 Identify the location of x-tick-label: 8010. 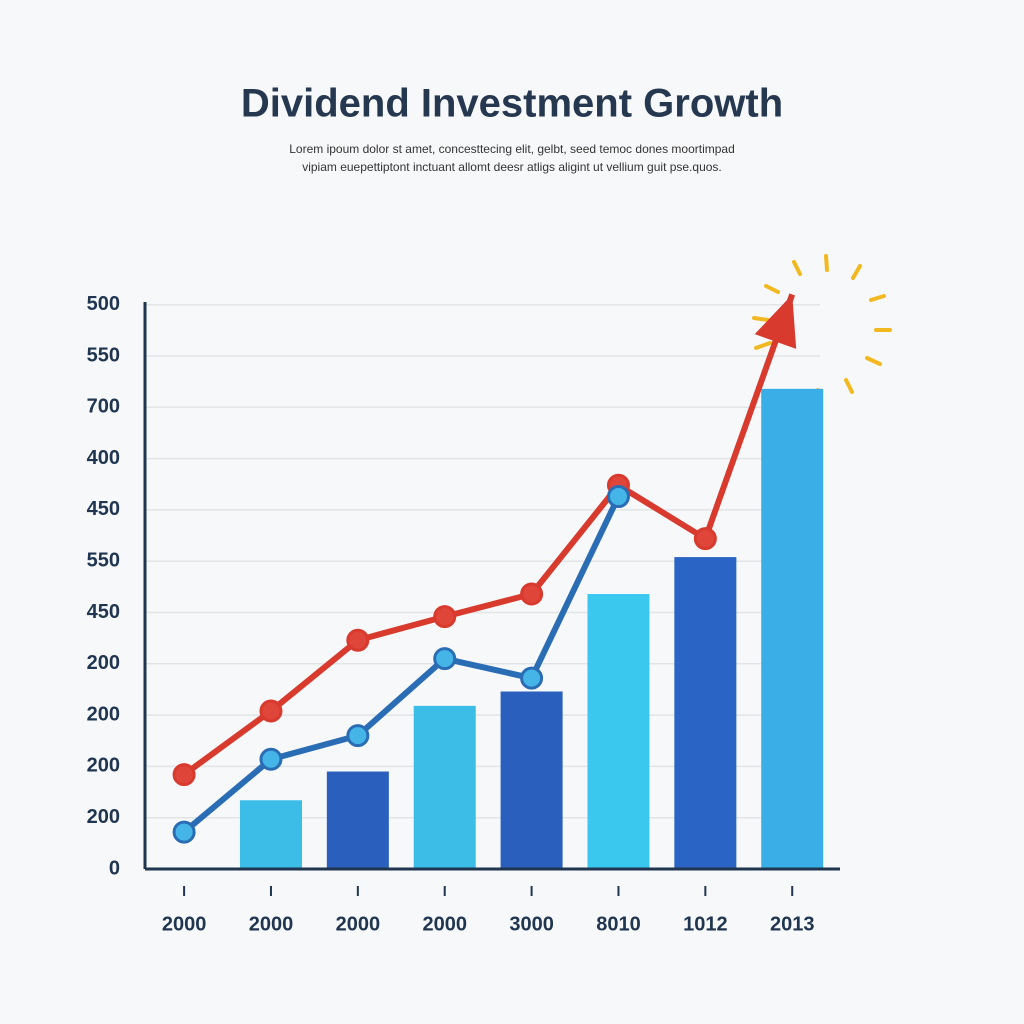
(618, 924).